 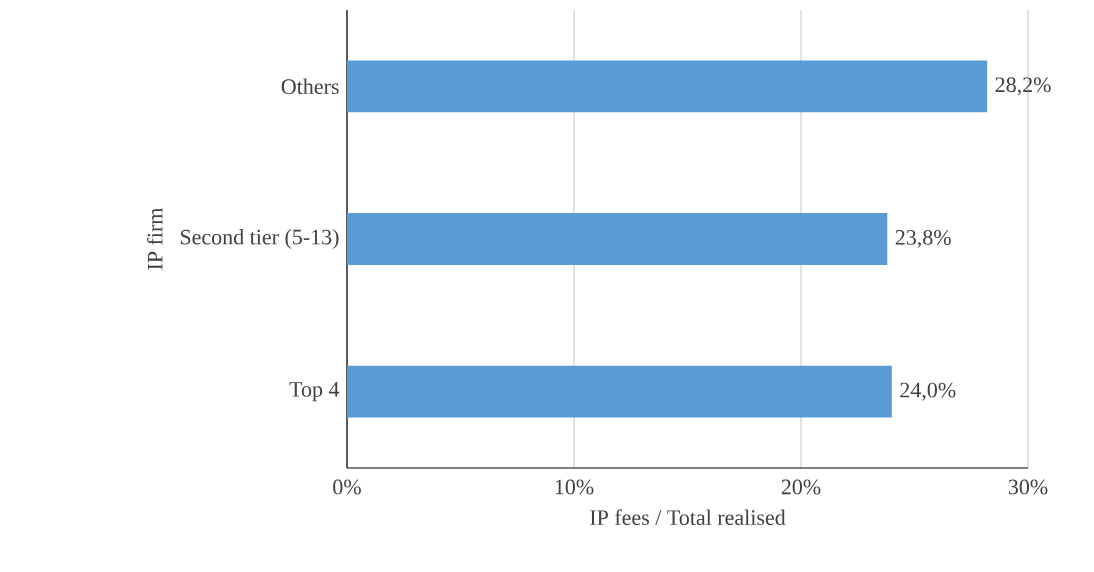 I want to click on x-tick-label: 30%, so click(x=1028, y=487).